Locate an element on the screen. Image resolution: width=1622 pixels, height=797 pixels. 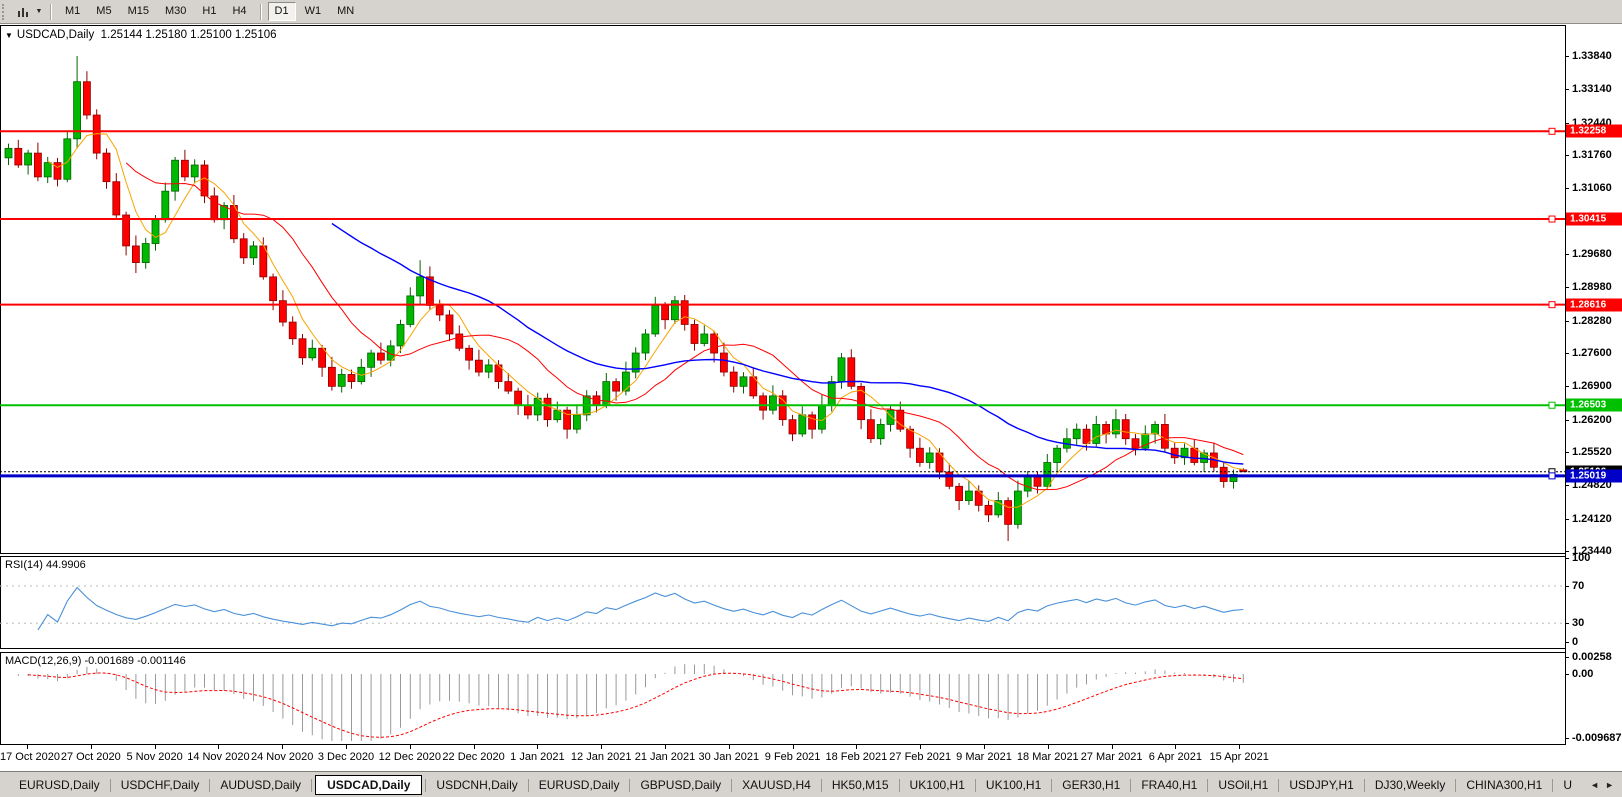
timeframe-button-m5: M5 is located at coordinates (104, 11).